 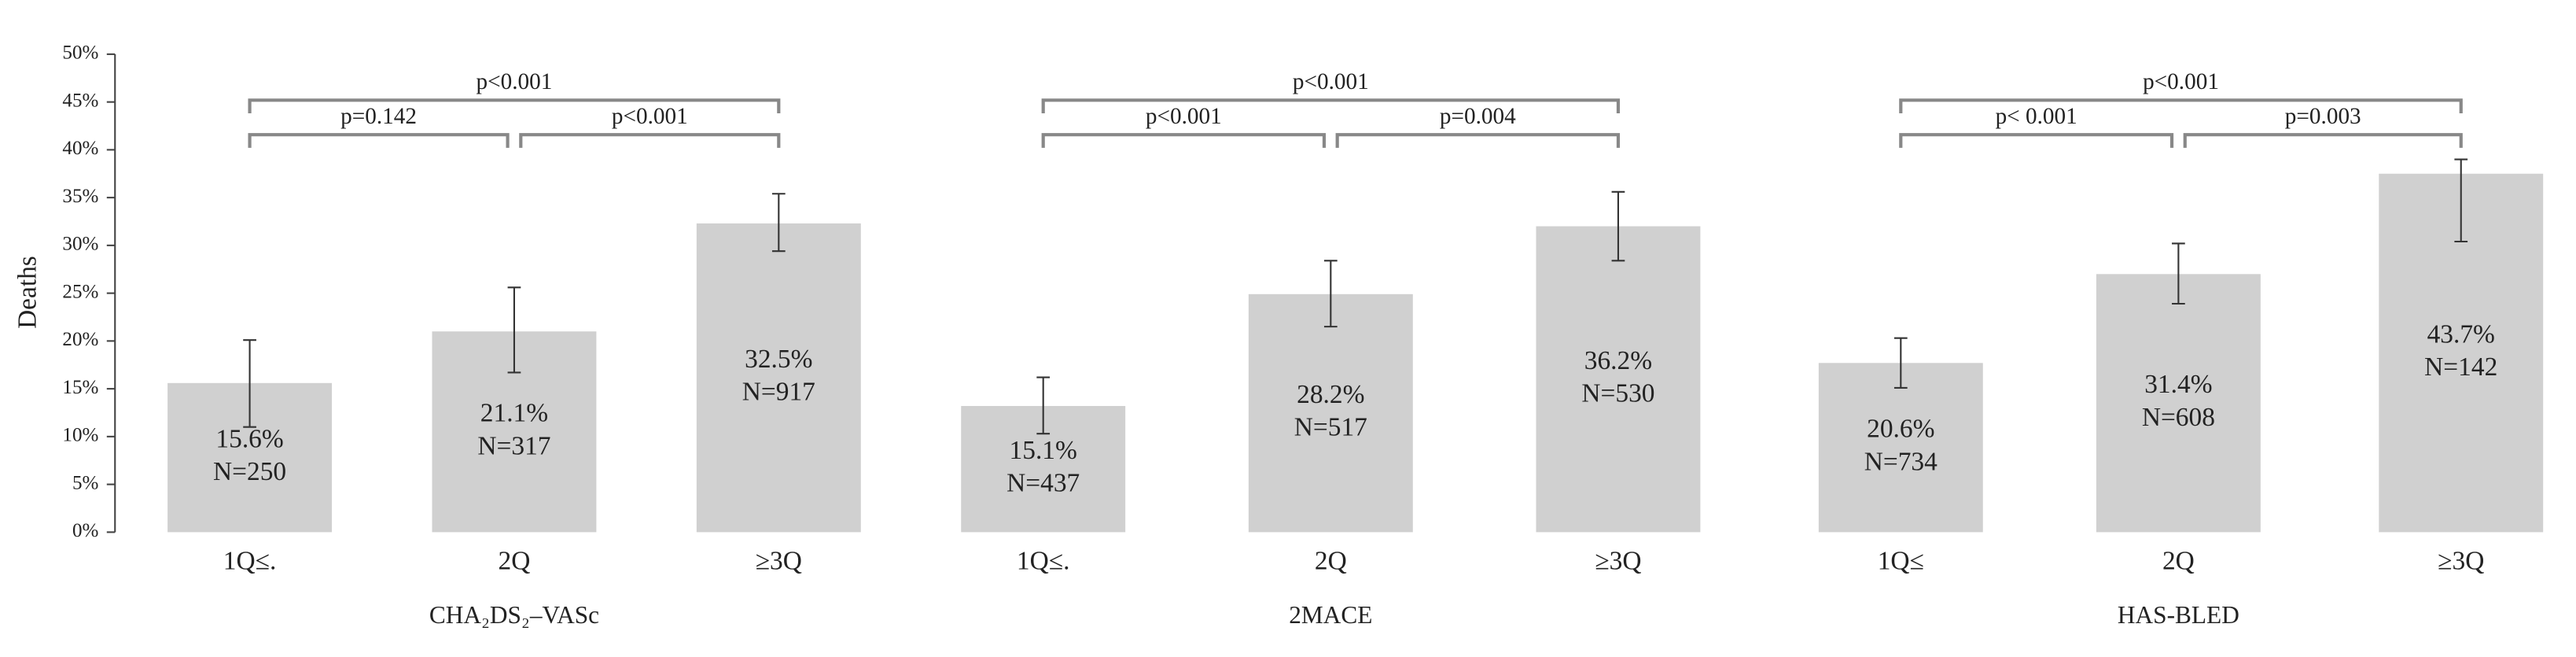 I want to click on bar-label: 15.1%, so click(x=1043, y=451).